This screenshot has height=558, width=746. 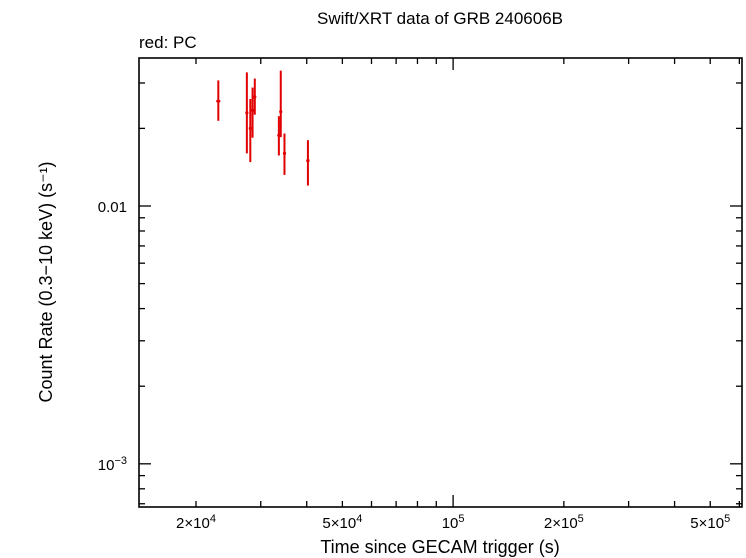 What do you see at coordinates (112, 336) in the screenshot?
I see `y-ticks: 0.01 10−3` at bounding box center [112, 336].